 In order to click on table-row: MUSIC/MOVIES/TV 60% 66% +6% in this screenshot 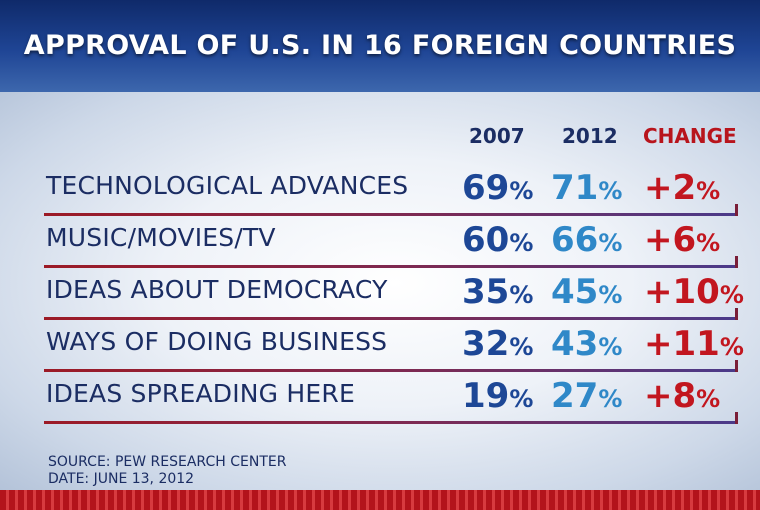, I will do `click(380, 246)`.